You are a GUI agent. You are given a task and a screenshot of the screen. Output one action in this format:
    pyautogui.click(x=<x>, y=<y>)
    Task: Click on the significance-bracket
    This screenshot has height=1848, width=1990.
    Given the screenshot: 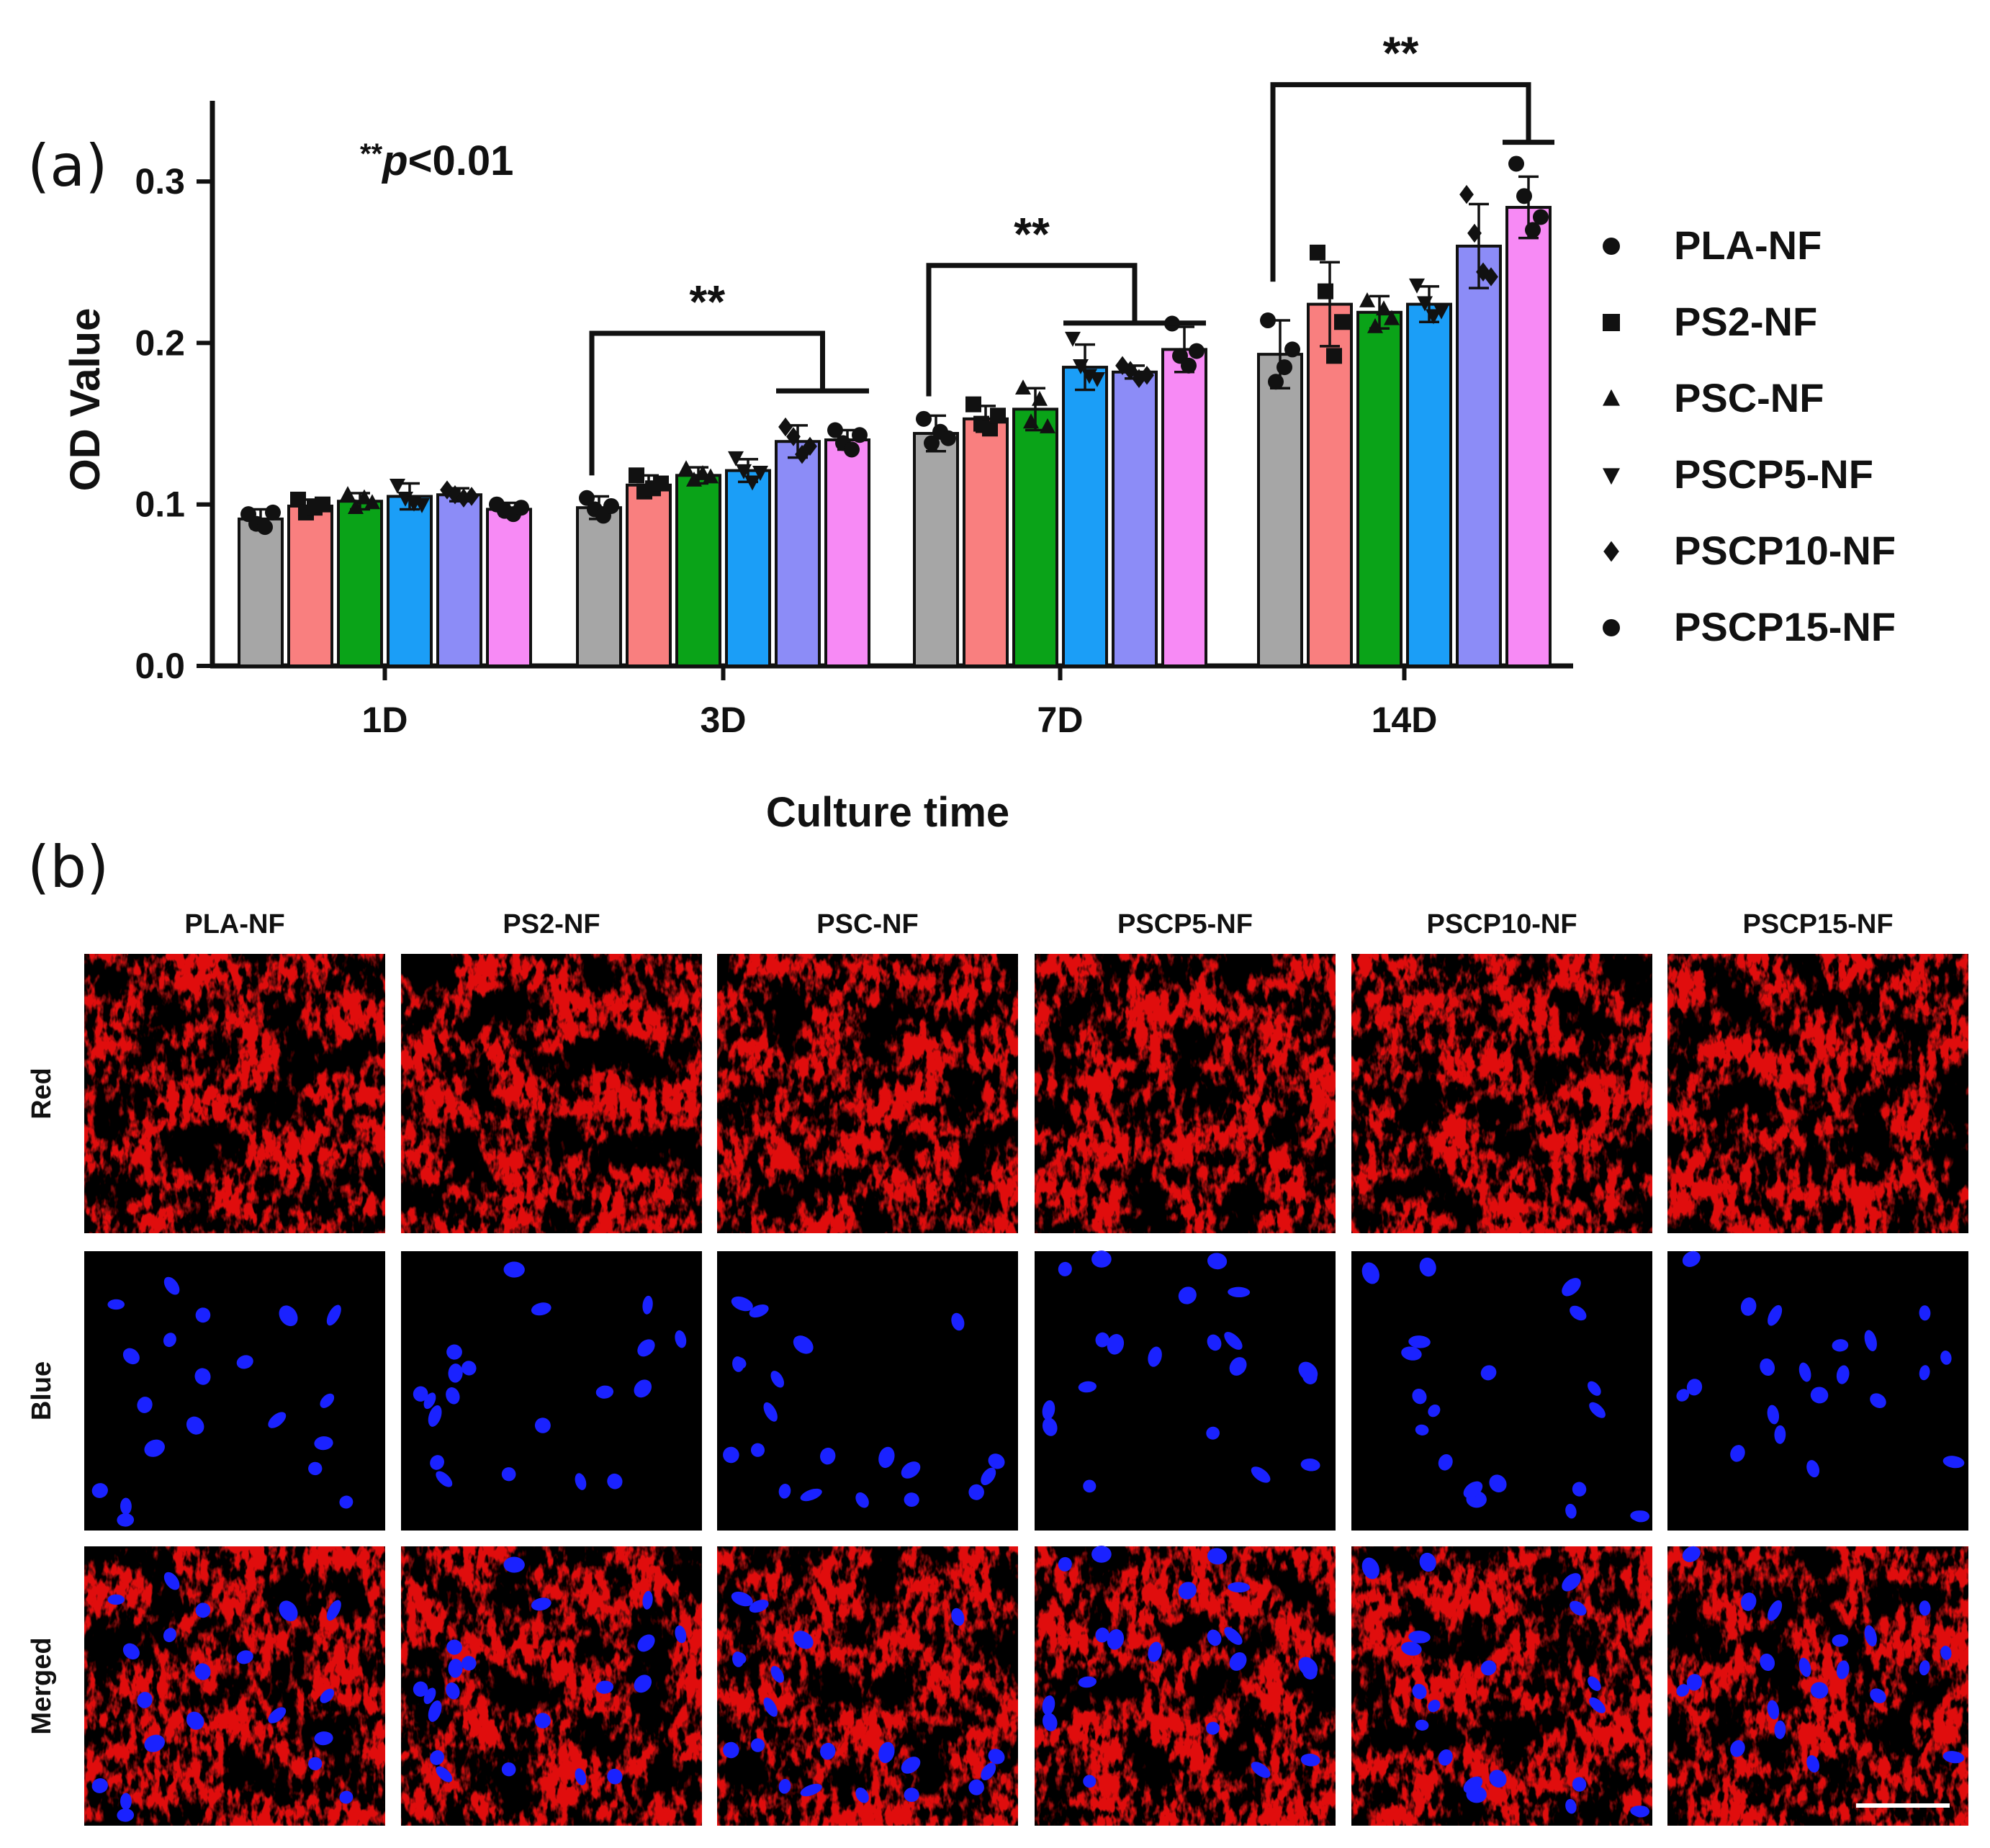 What is the action you would take?
    pyautogui.click(x=1032, y=330)
    